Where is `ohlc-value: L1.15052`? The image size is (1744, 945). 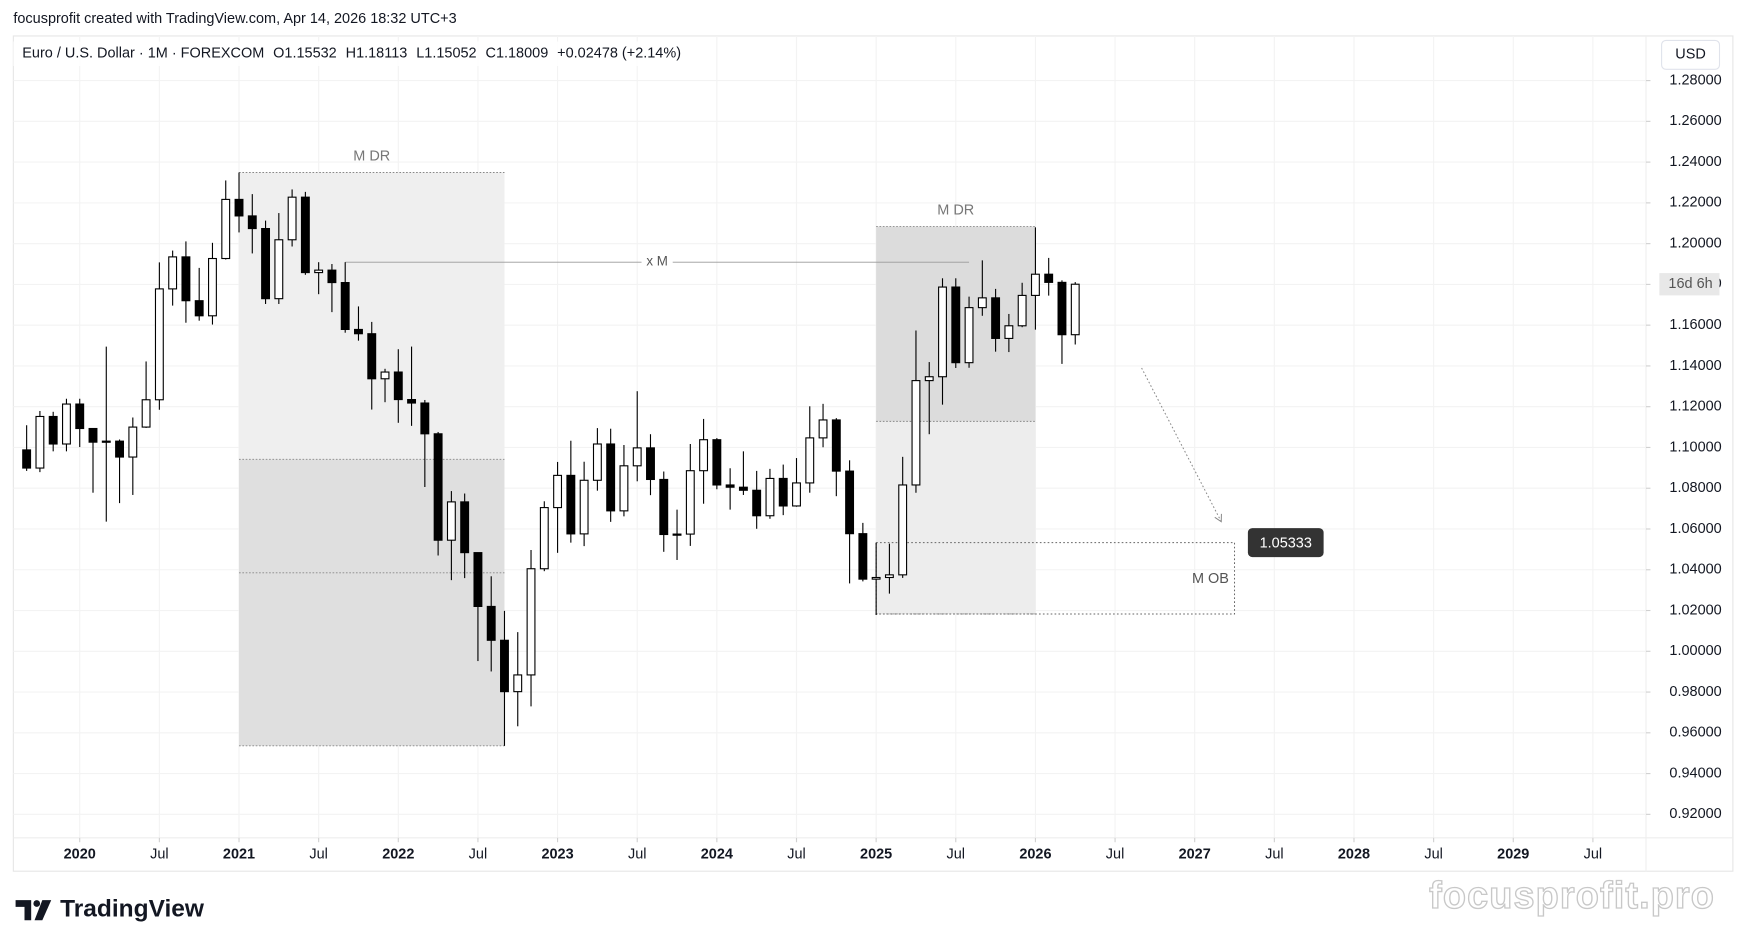
ohlc-value: L1.15052 is located at coordinates (446, 54).